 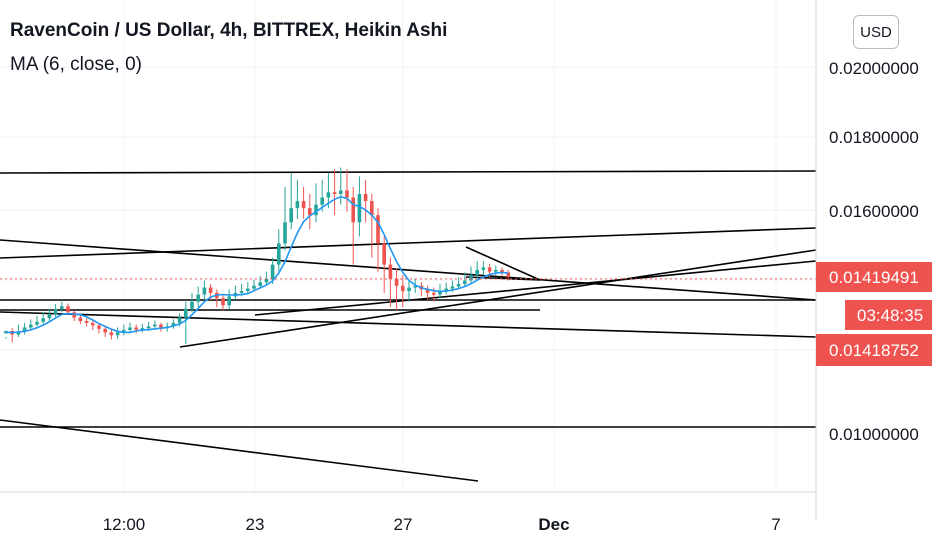 What do you see at coordinates (239, 450) in the screenshot?
I see `trendline-descending-bottom` at bounding box center [239, 450].